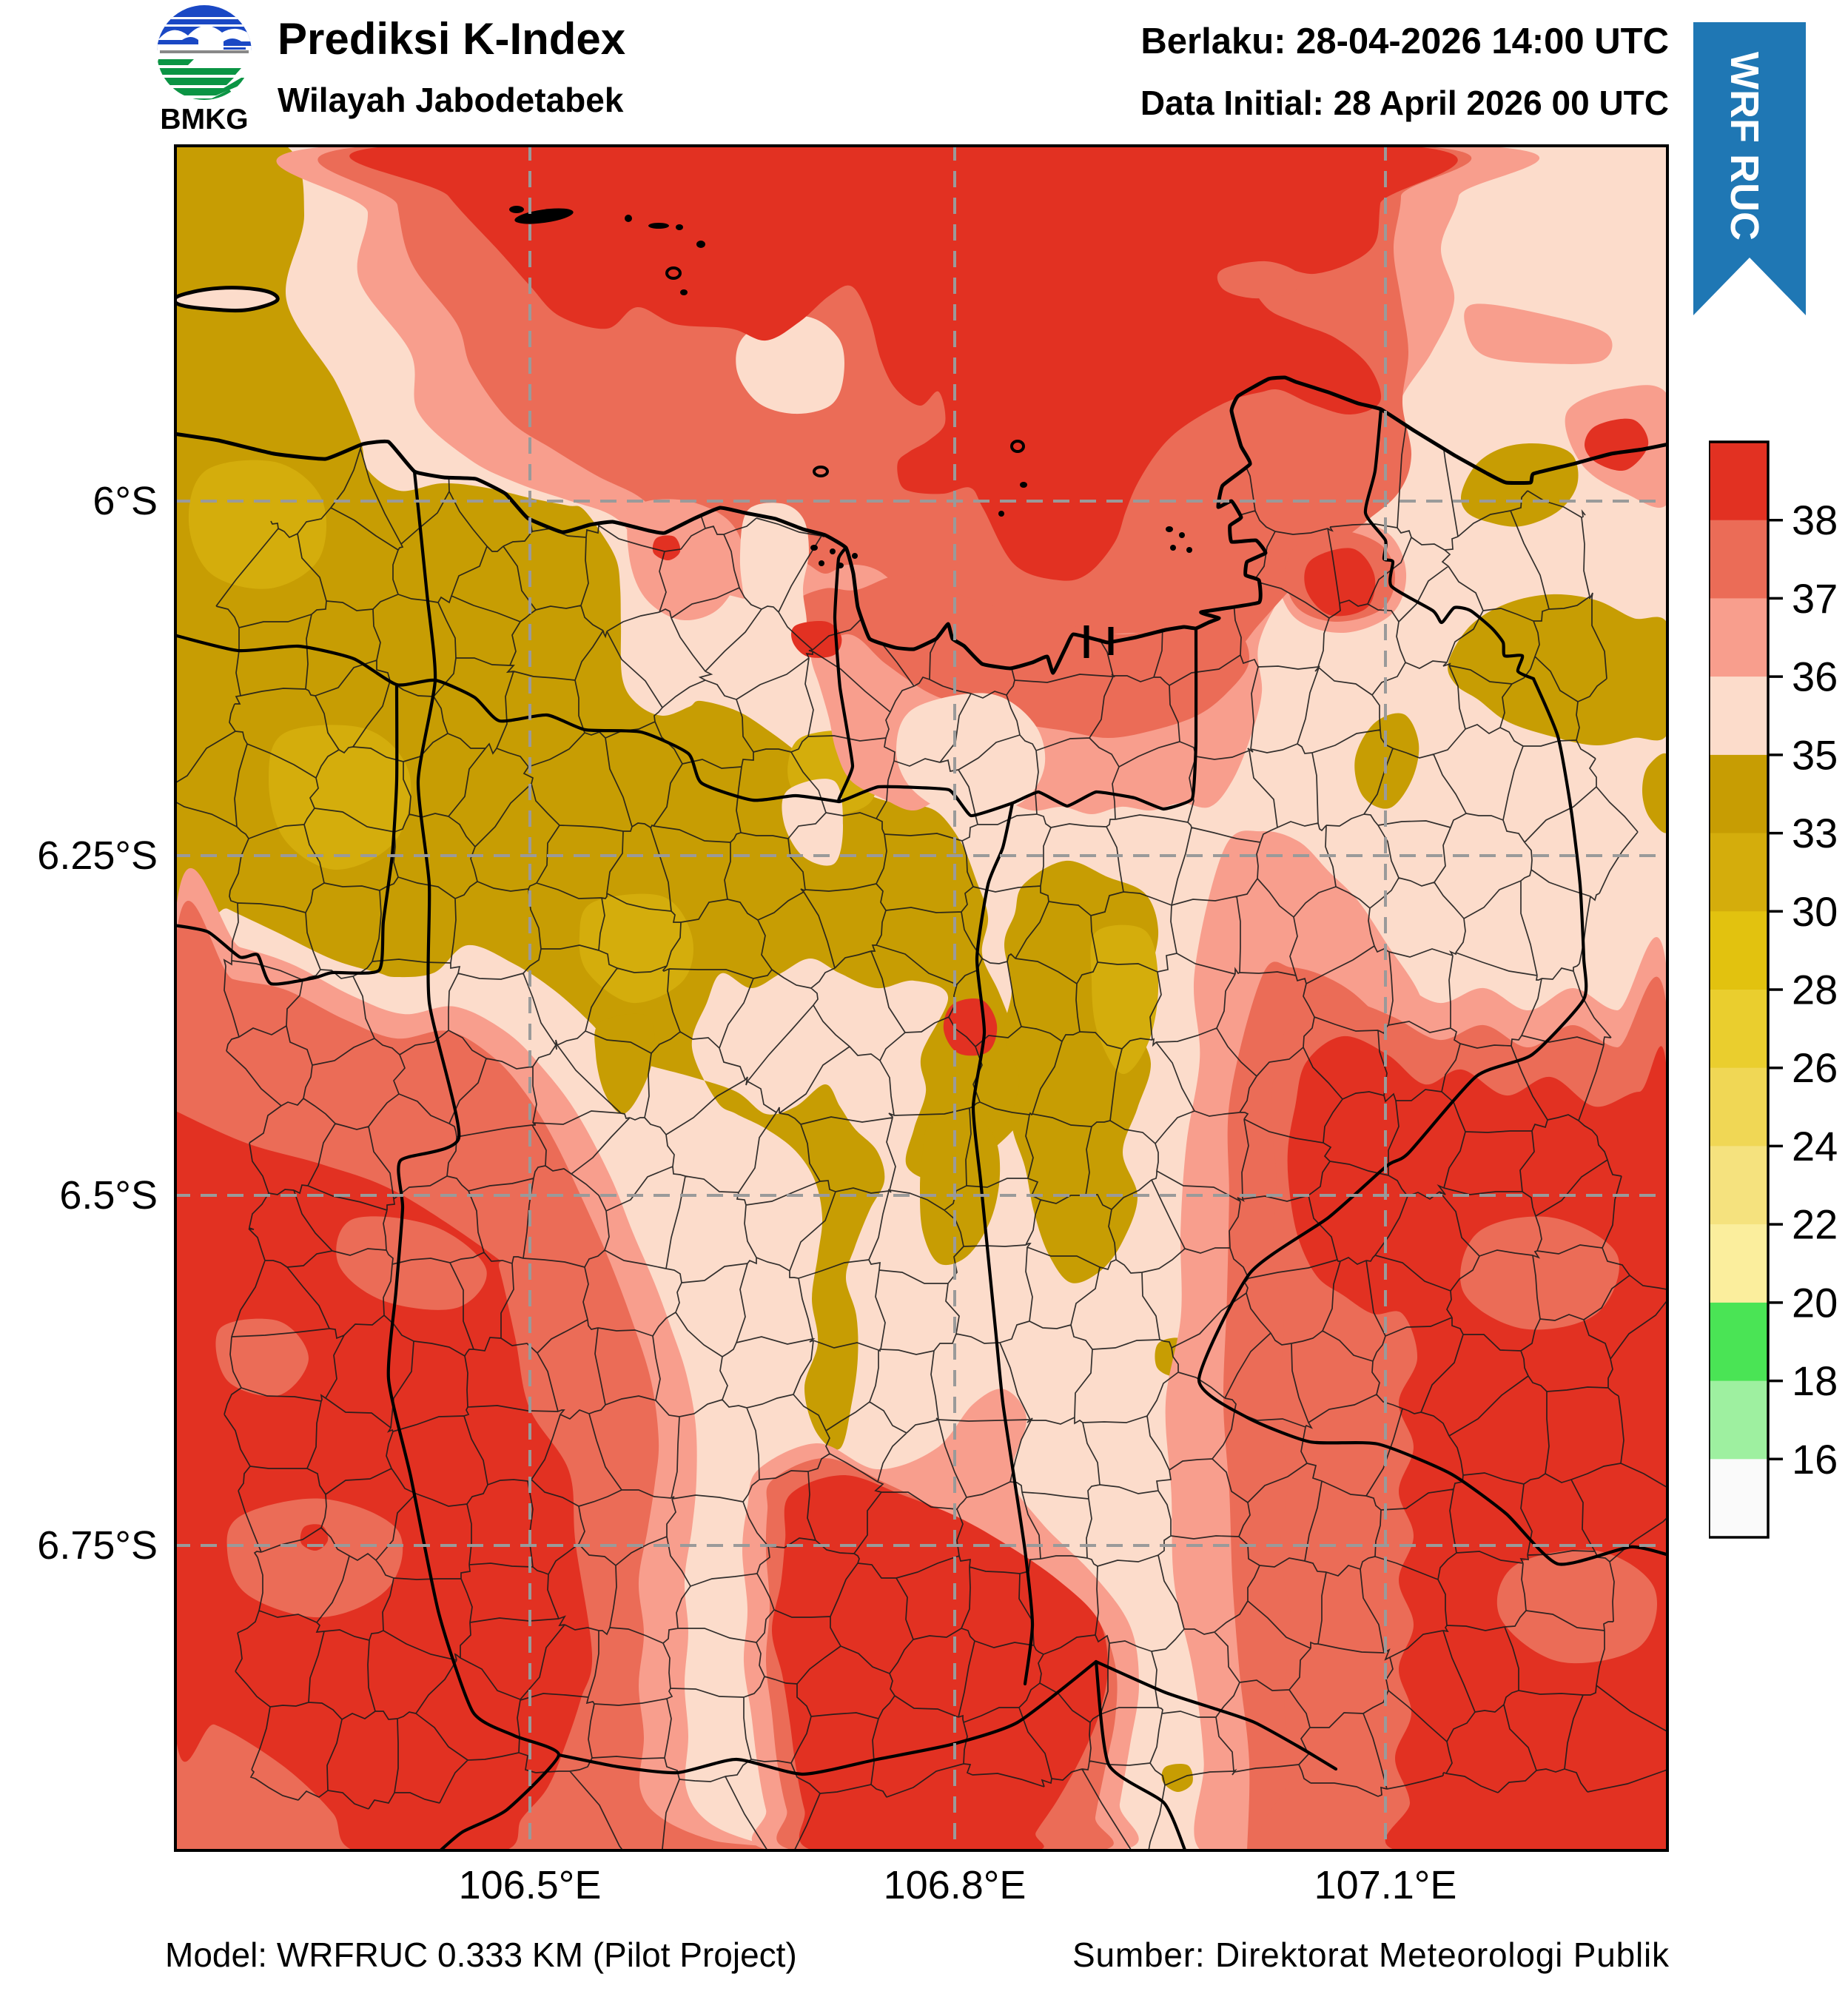 The width and height of the screenshot is (1848, 1994). Describe the element at coordinates (1815, 754) in the screenshot. I see `svg-text: 35` at that location.